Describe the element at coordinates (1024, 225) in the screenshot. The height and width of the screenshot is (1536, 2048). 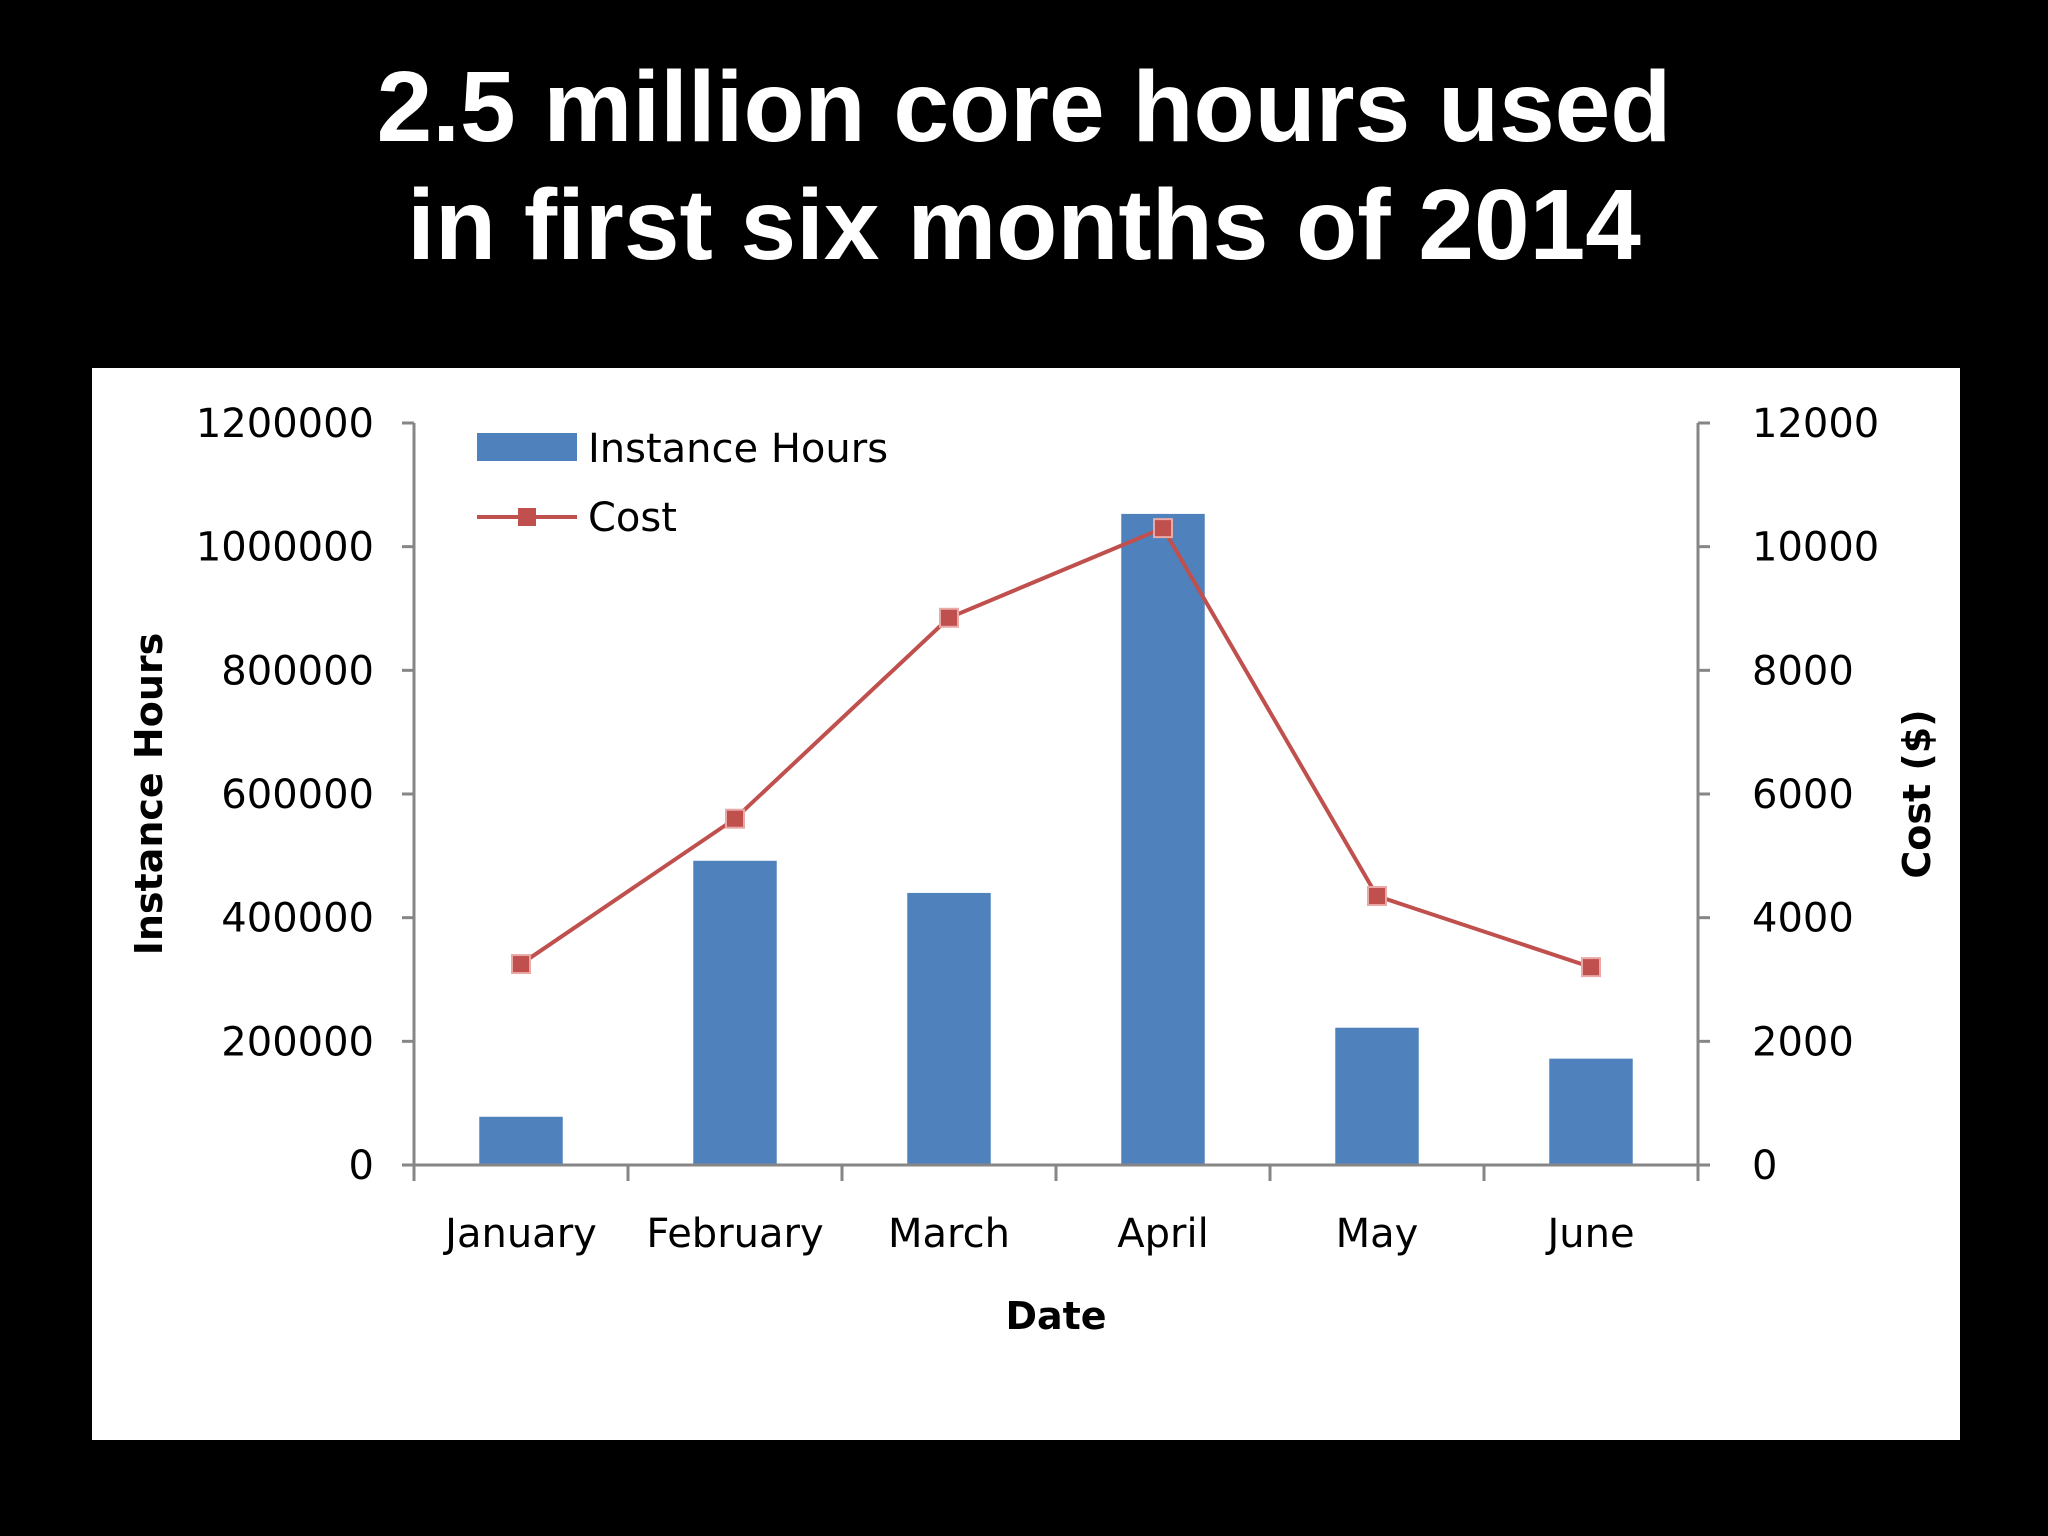
I see `slide-title-line-2: in first six months of 2014` at that location.